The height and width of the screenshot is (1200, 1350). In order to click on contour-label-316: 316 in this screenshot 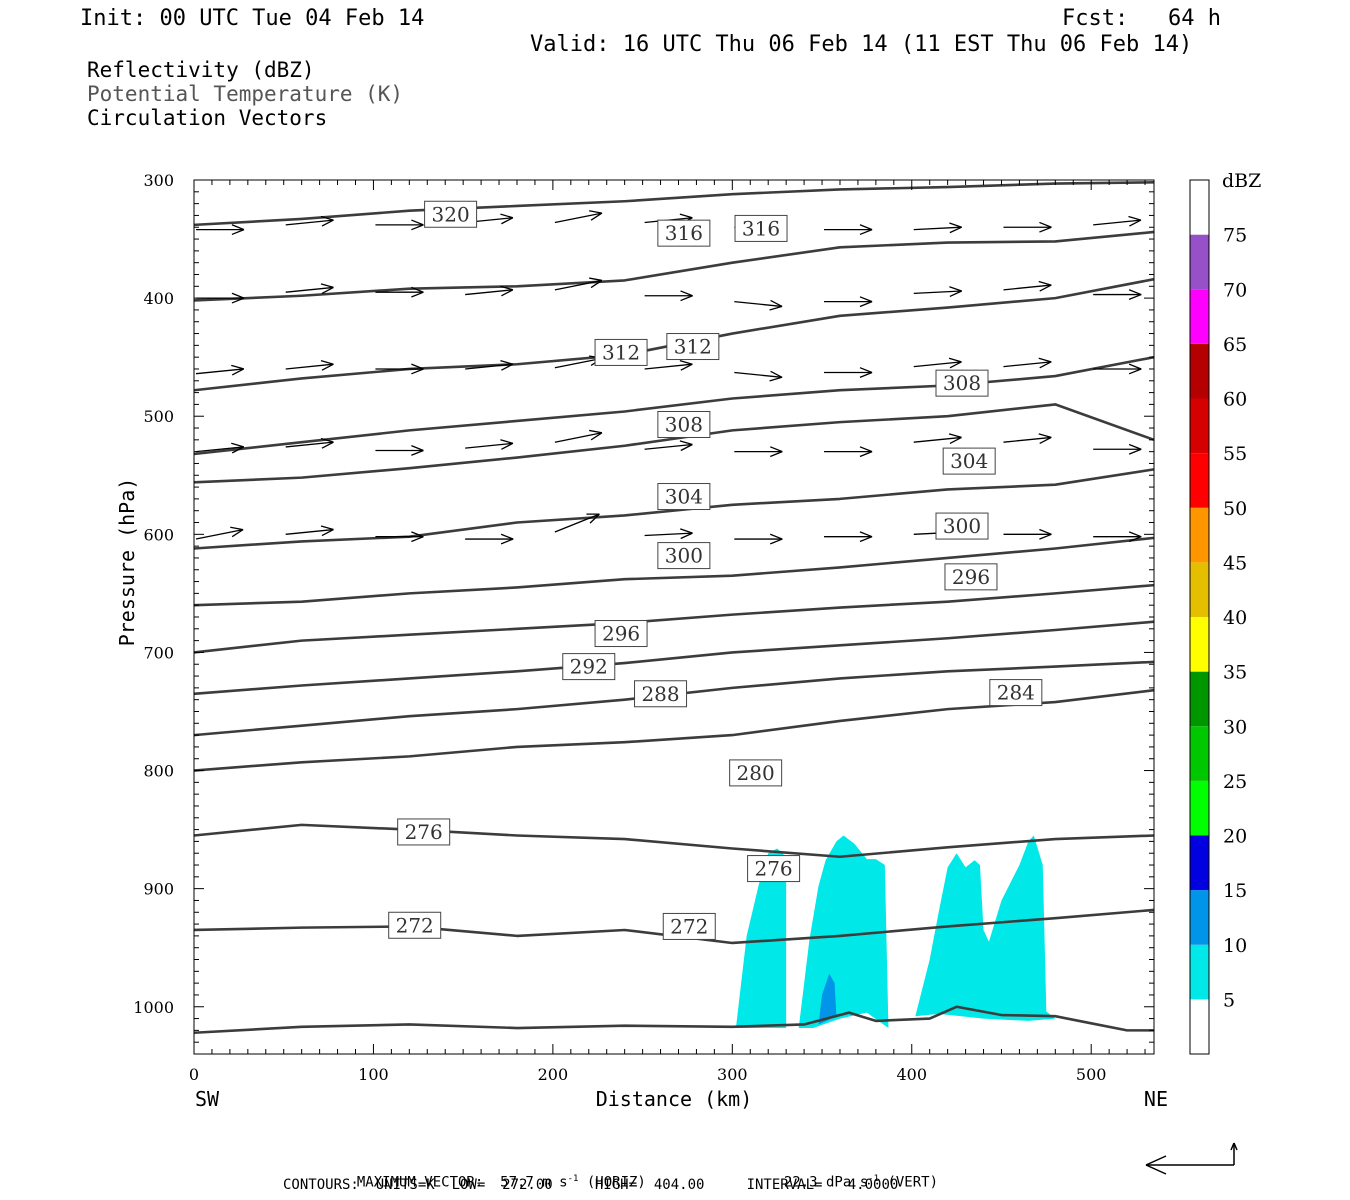, I will do `click(684, 233)`.